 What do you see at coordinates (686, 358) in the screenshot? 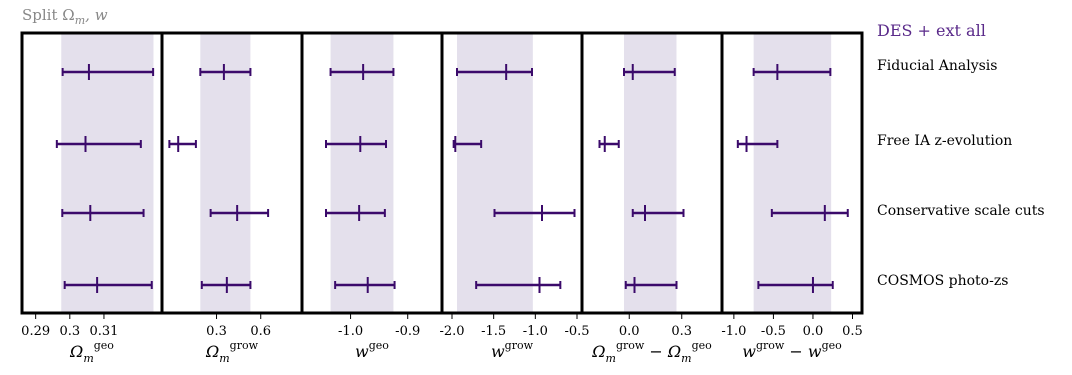
I see `xlabel-sub2: m` at bounding box center [686, 358].